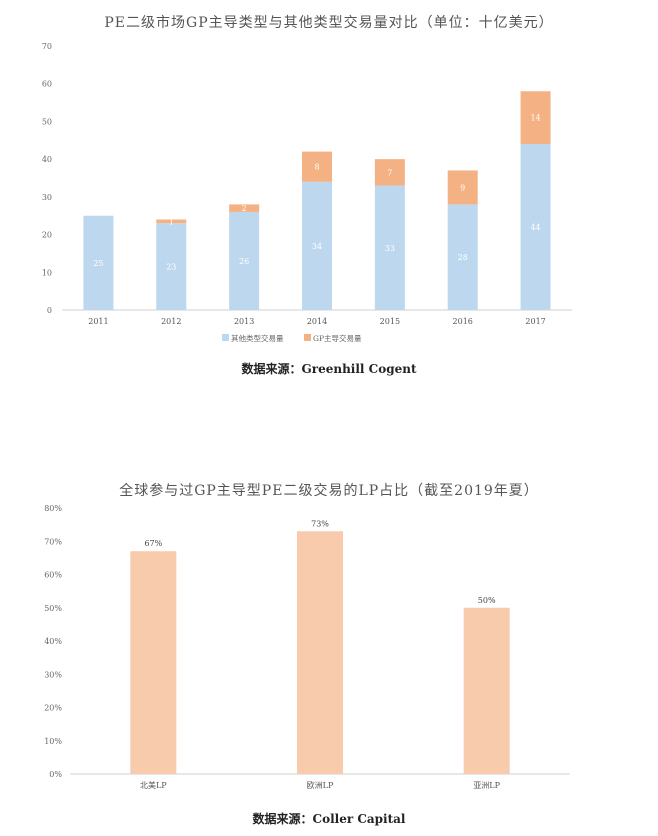 This screenshot has width=658, height=836. Describe the element at coordinates (337, 338) in the screenshot. I see `chart1-legend-label-1: GP主导交易量` at that location.